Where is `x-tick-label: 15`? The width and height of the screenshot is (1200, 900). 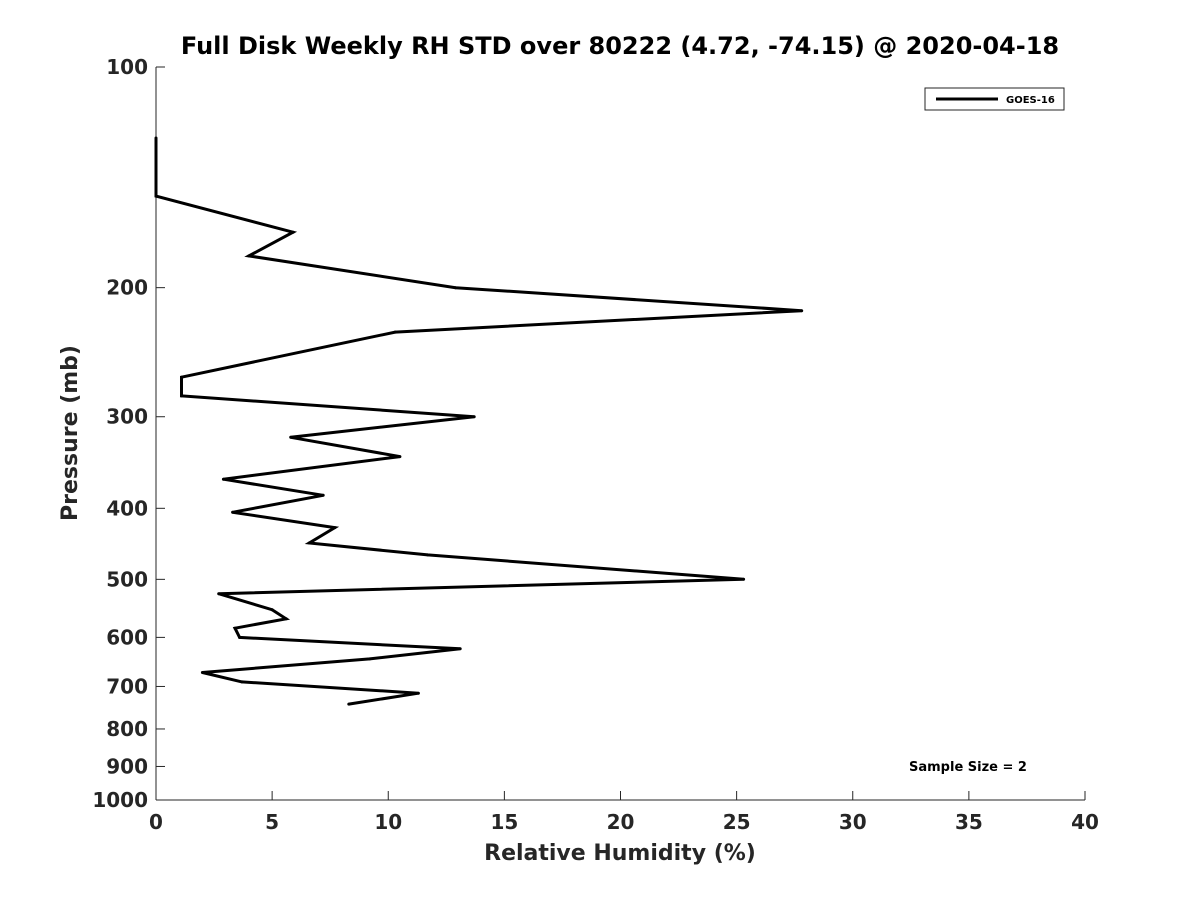 x-tick-label: 15 is located at coordinates (504, 822).